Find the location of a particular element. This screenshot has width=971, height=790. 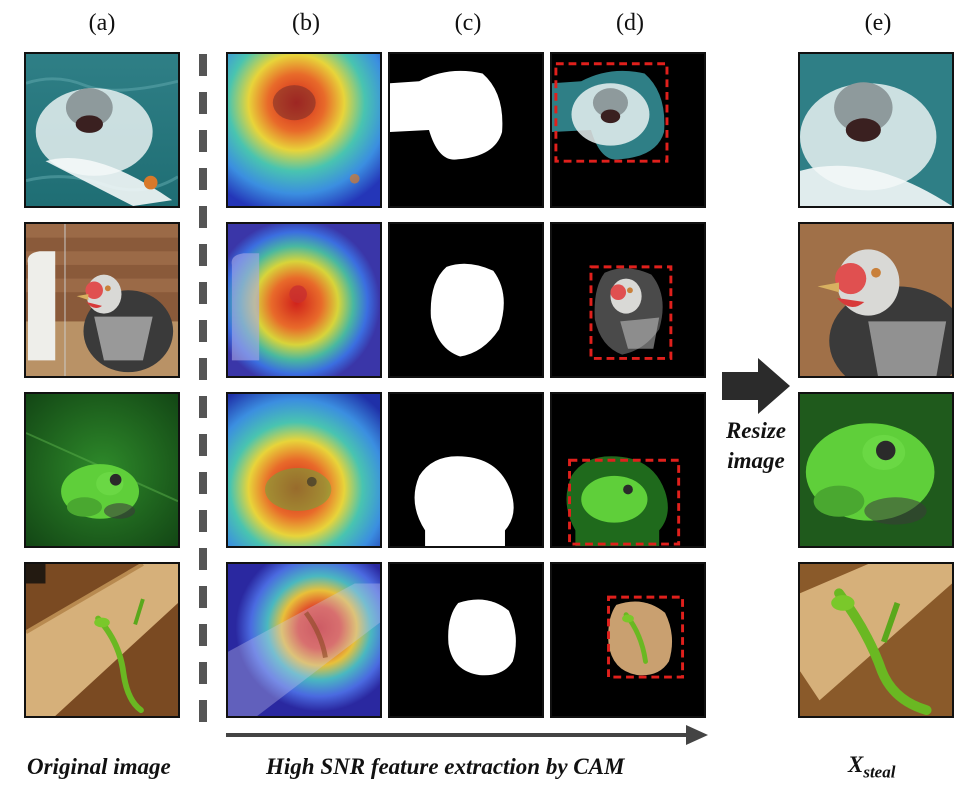

column-label-d: (d) is located at coordinates (630, 23).